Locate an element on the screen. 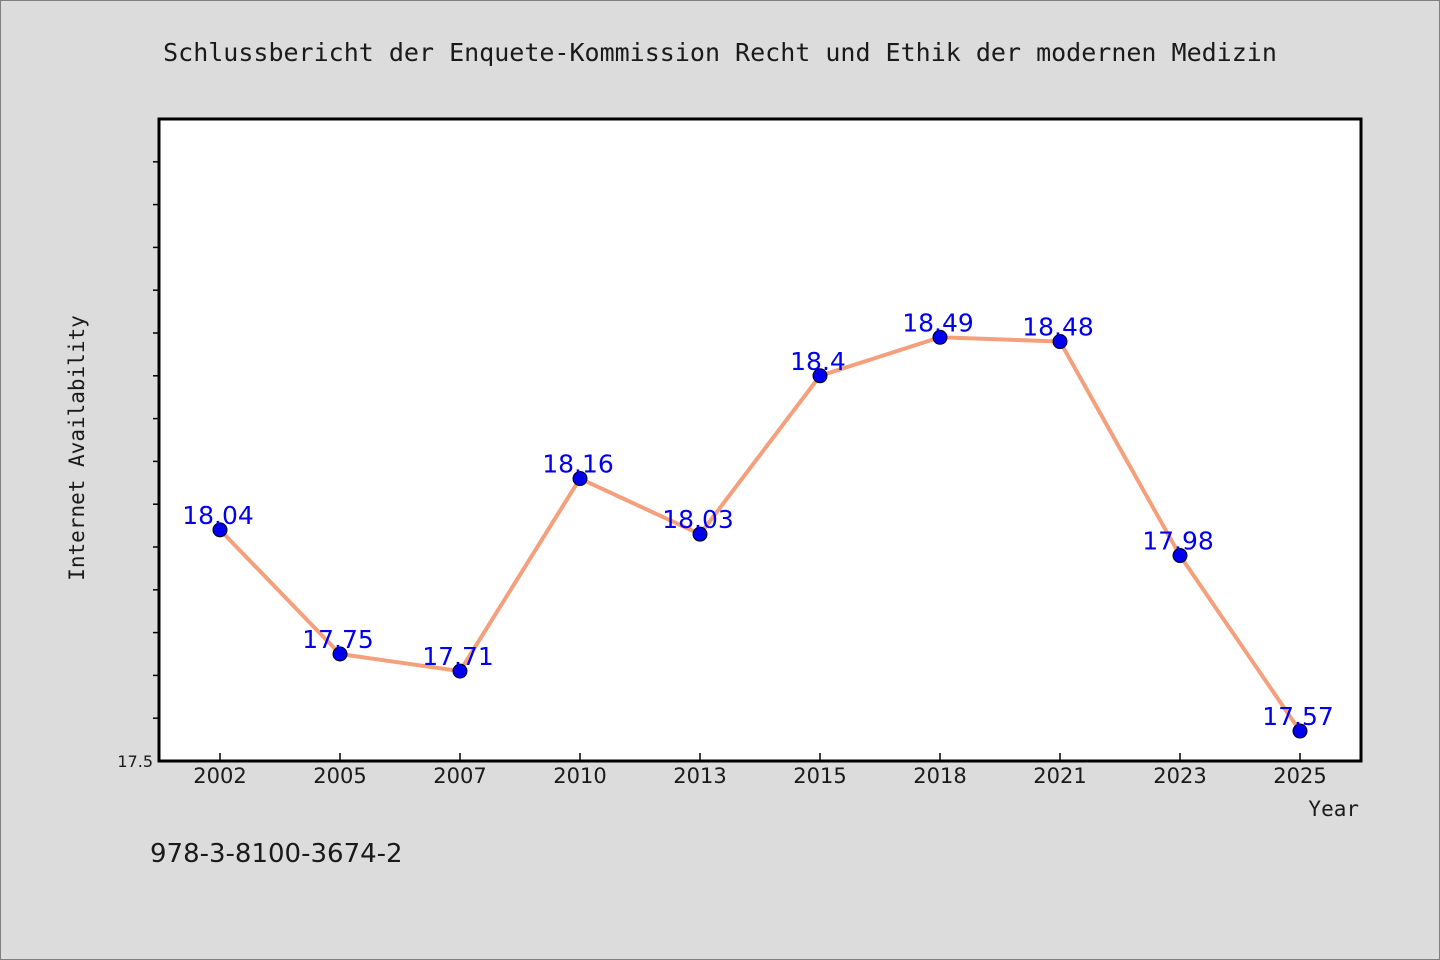 The image size is (1440, 960). isbn-text: 978-3-8100-3674-2 is located at coordinates (276, 854).